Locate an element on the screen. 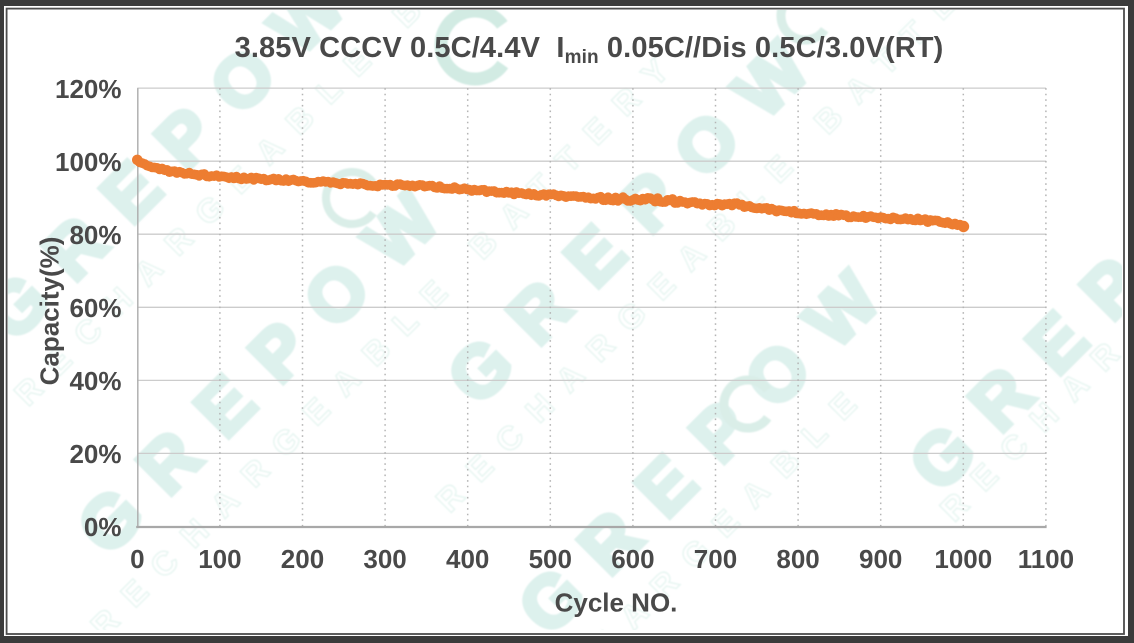 This screenshot has height=643, width=1134. svg-text: 300 is located at coordinates (384, 559).